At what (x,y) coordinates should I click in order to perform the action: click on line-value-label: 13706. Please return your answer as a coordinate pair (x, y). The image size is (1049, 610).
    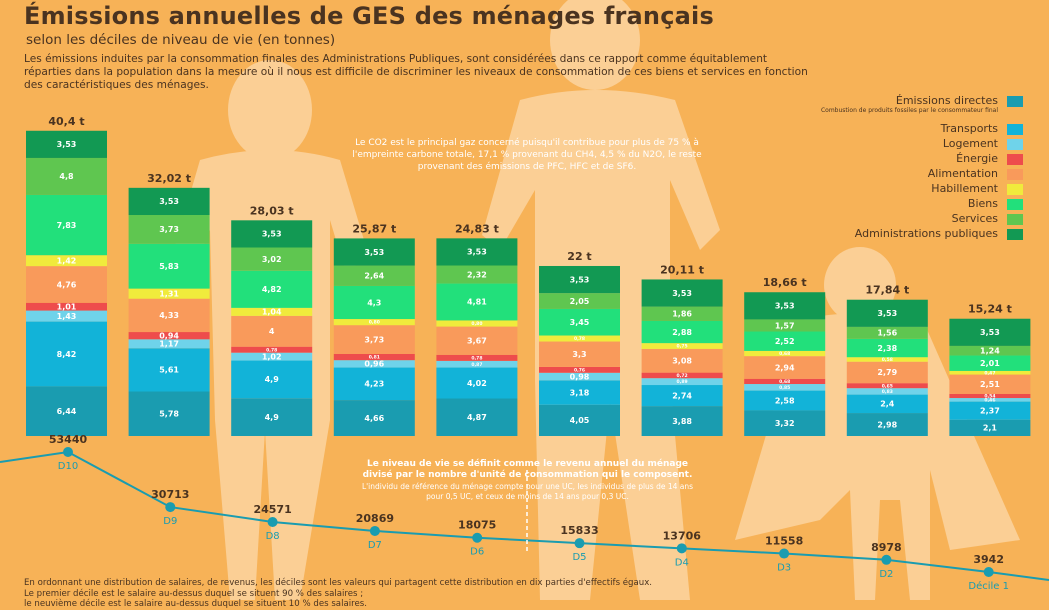
    Looking at the image, I should click on (682, 535).